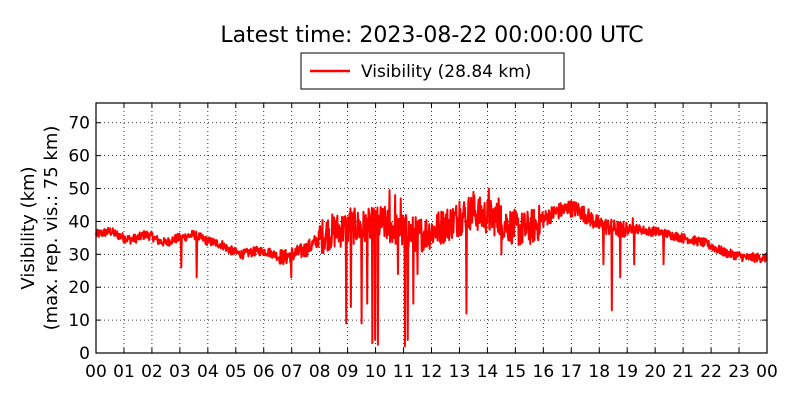 This screenshot has width=800, height=400. I want to click on legend: Visibility (28.84 km), so click(432, 71).